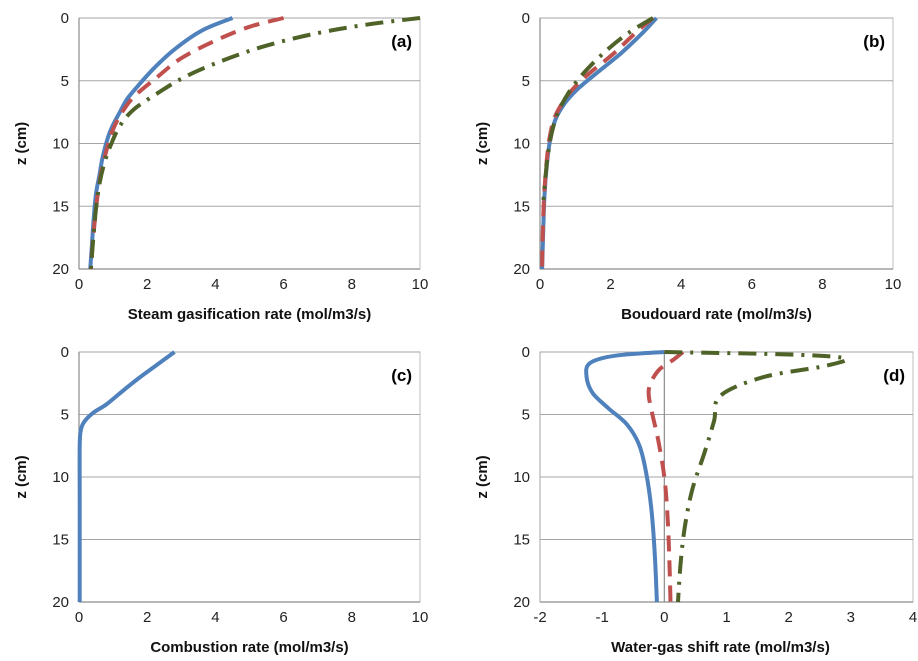  What do you see at coordinates (851, 617) in the screenshot?
I see `x-tick-label: 3` at bounding box center [851, 617].